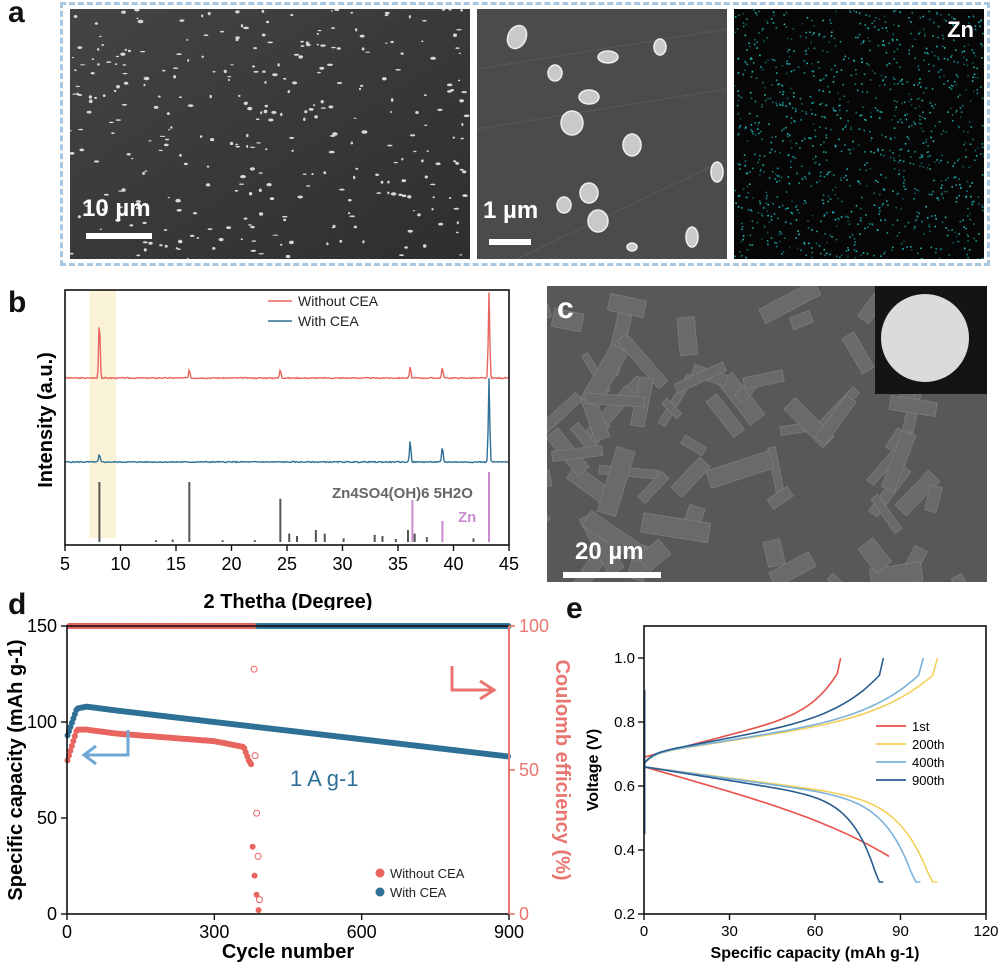 This screenshot has width=1000, height=968. What do you see at coordinates (362, 932) in the screenshot?
I see `cycling-x-tick-label: 600` at bounding box center [362, 932].